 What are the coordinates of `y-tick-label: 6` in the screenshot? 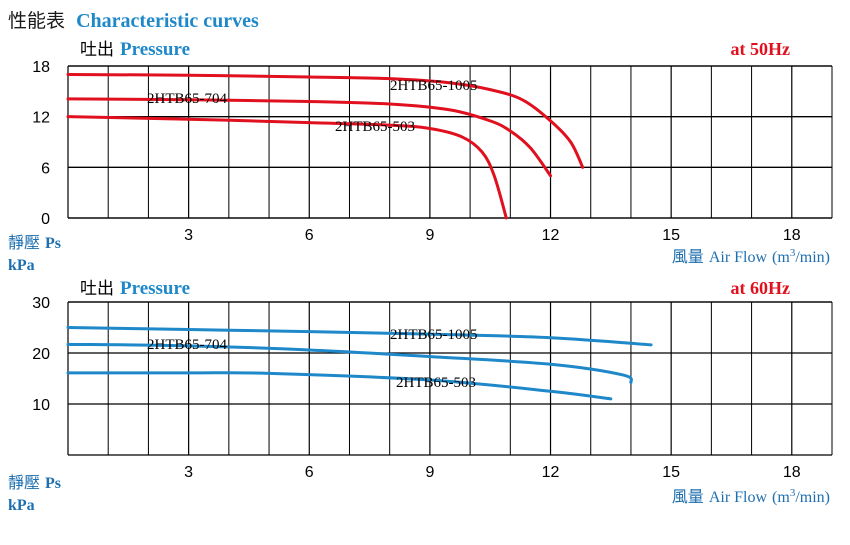 It's located at (45, 168).